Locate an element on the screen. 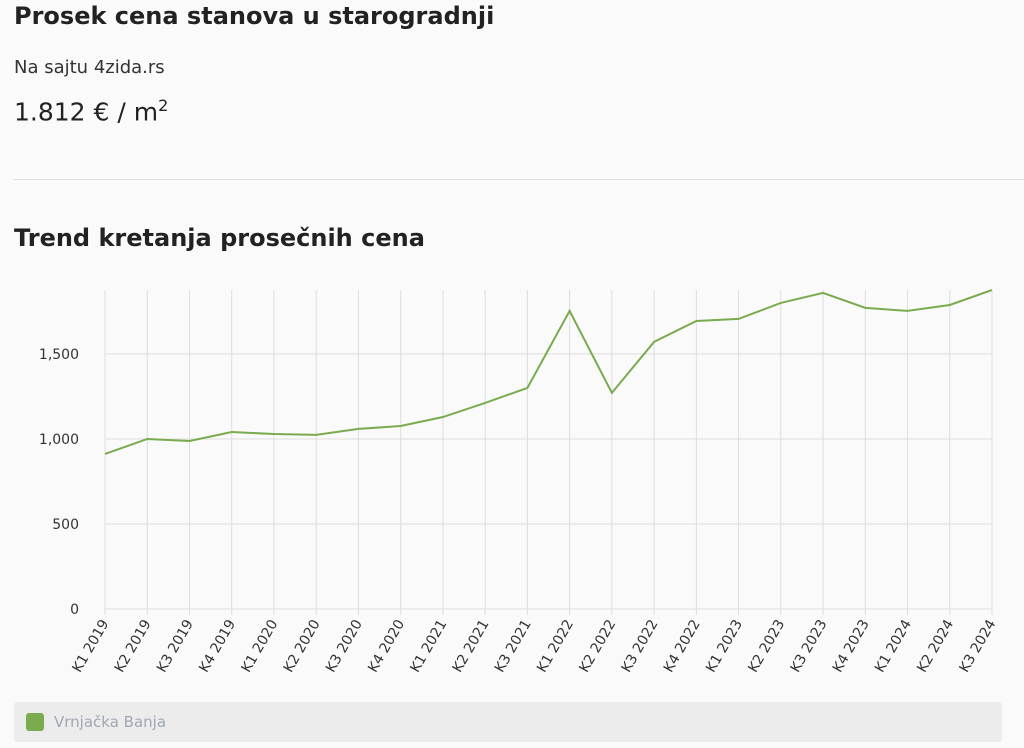 The width and height of the screenshot is (1024, 748). y-tick-label: 500 is located at coordinates (65, 525).